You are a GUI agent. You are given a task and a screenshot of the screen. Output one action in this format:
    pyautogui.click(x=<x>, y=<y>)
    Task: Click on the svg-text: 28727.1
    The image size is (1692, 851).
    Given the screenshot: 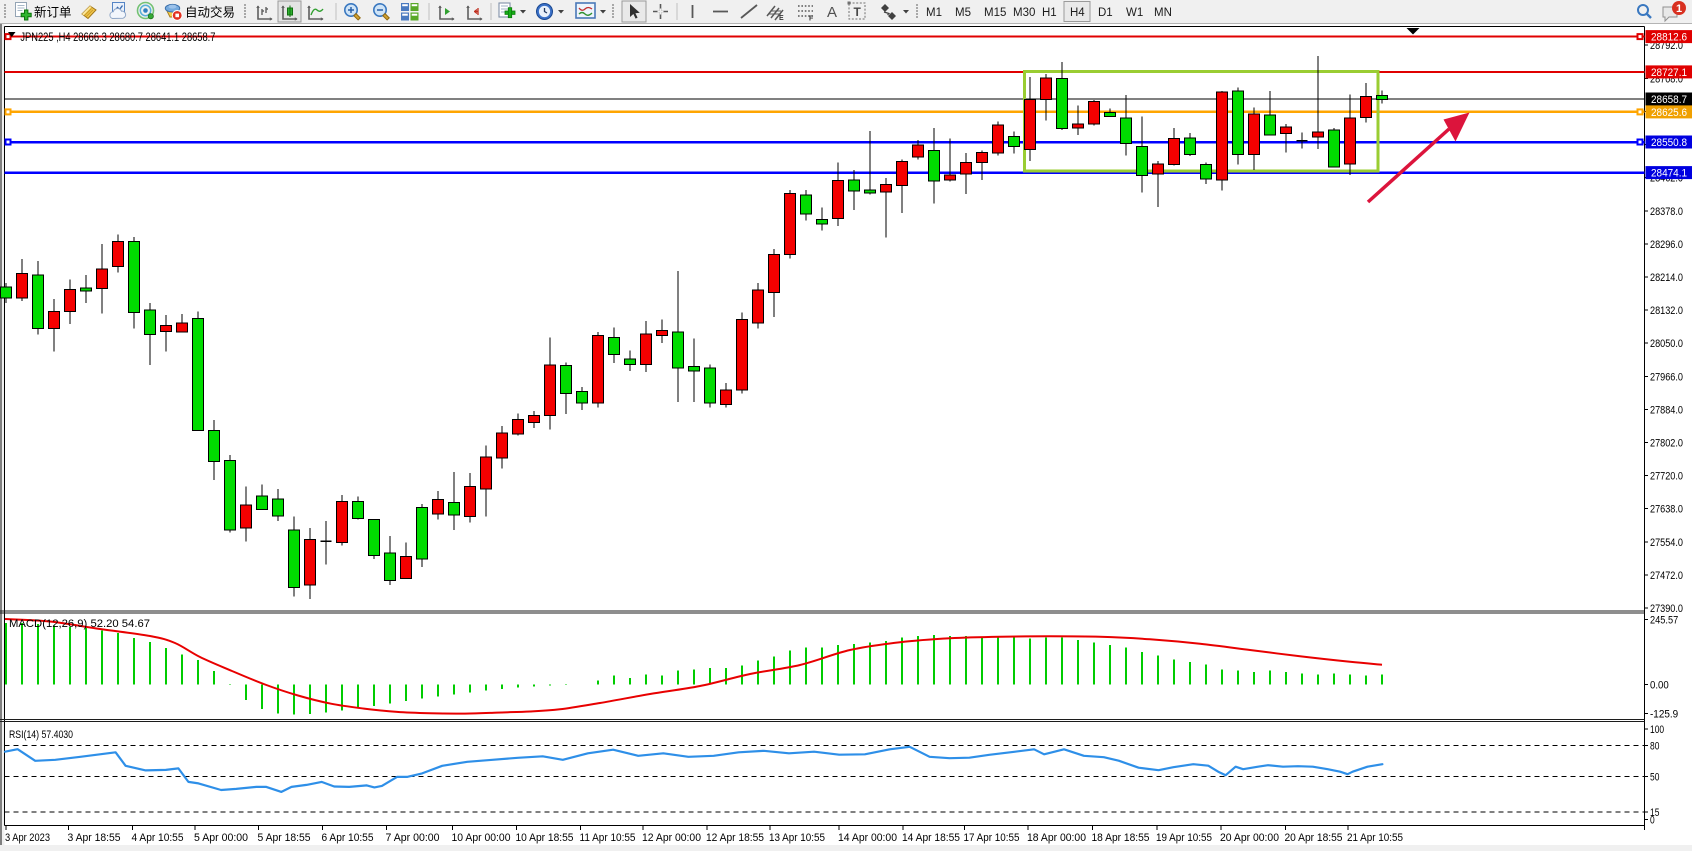 What is the action you would take?
    pyautogui.click(x=1669, y=73)
    